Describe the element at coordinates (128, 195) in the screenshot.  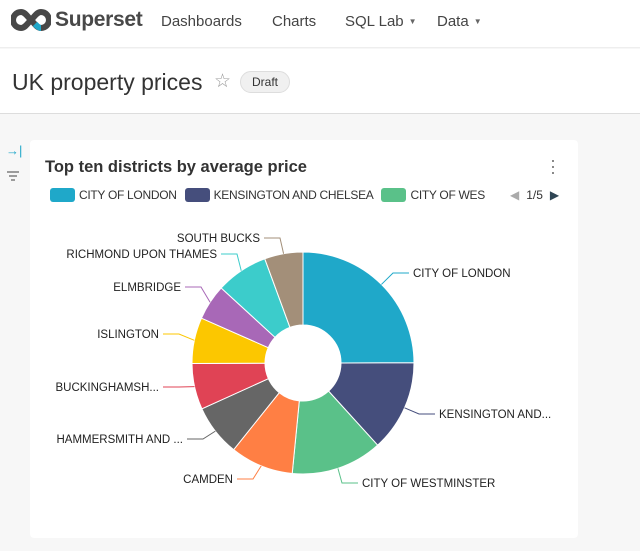
I see `legend-label: CITY OF LONDON` at that location.